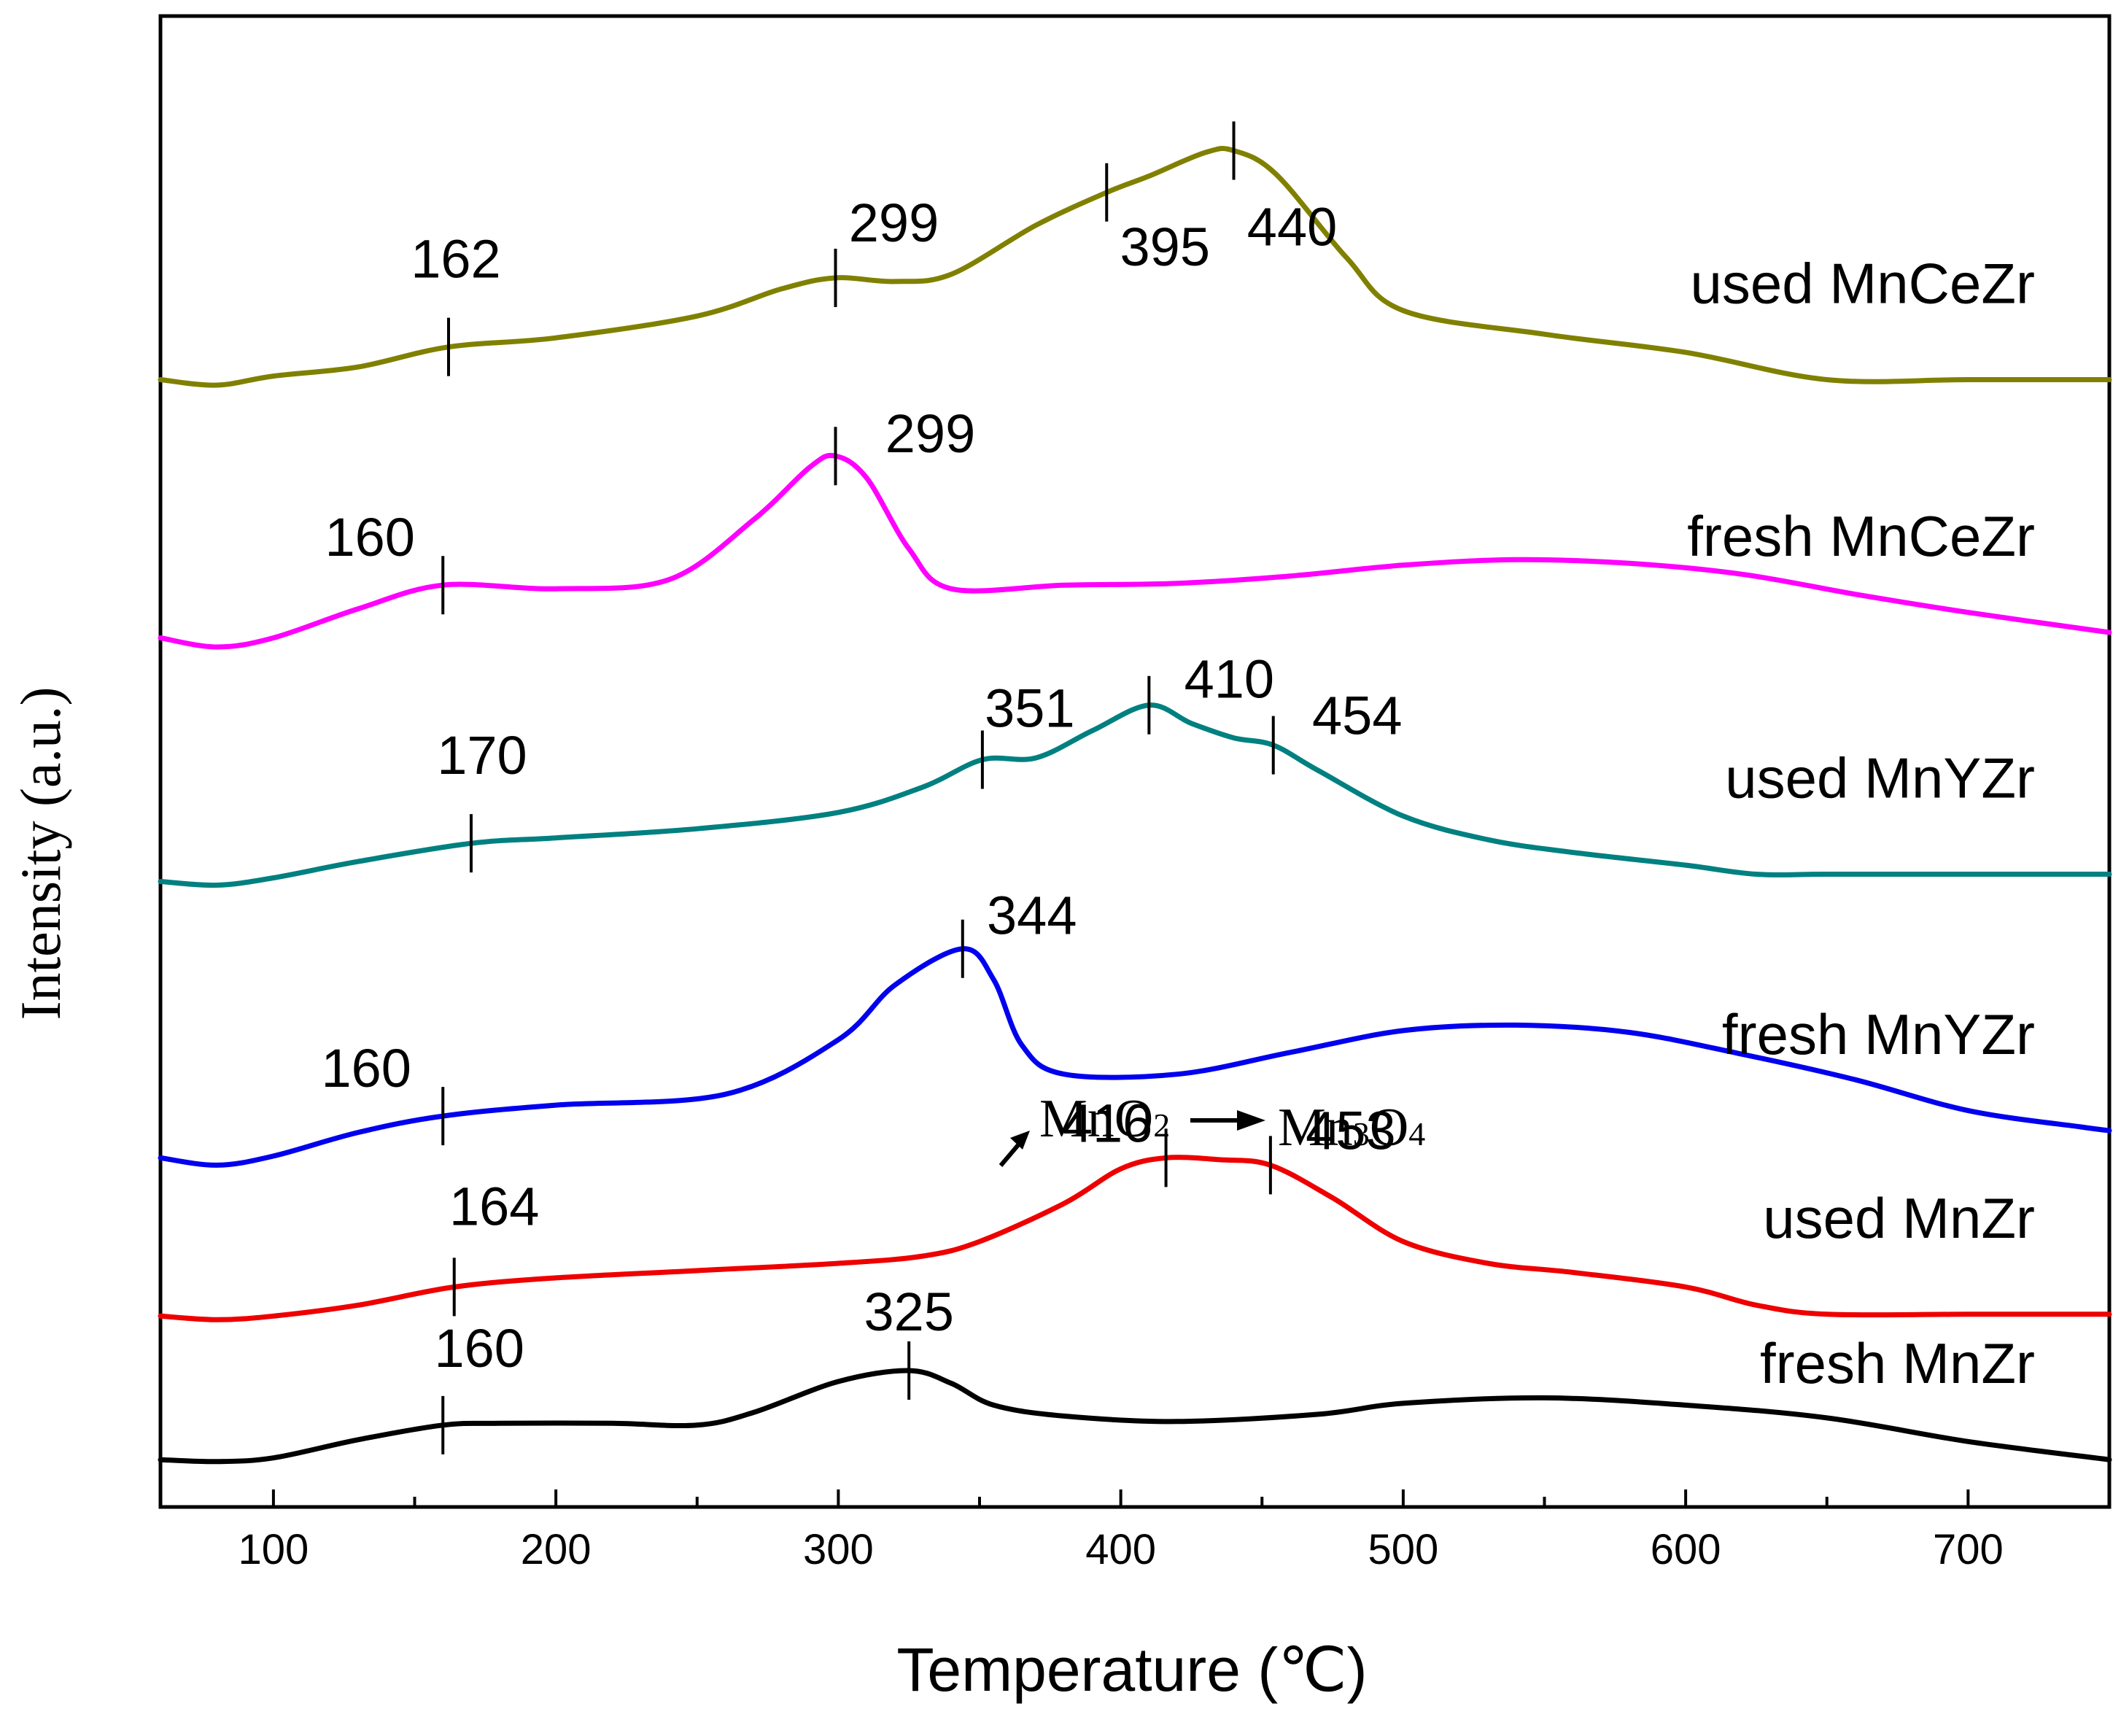 The width and height of the screenshot is (2121, 1736). Describe the element at coordinates (1029, 708) in the screenshot. I see `peak-label: 351` at that location.